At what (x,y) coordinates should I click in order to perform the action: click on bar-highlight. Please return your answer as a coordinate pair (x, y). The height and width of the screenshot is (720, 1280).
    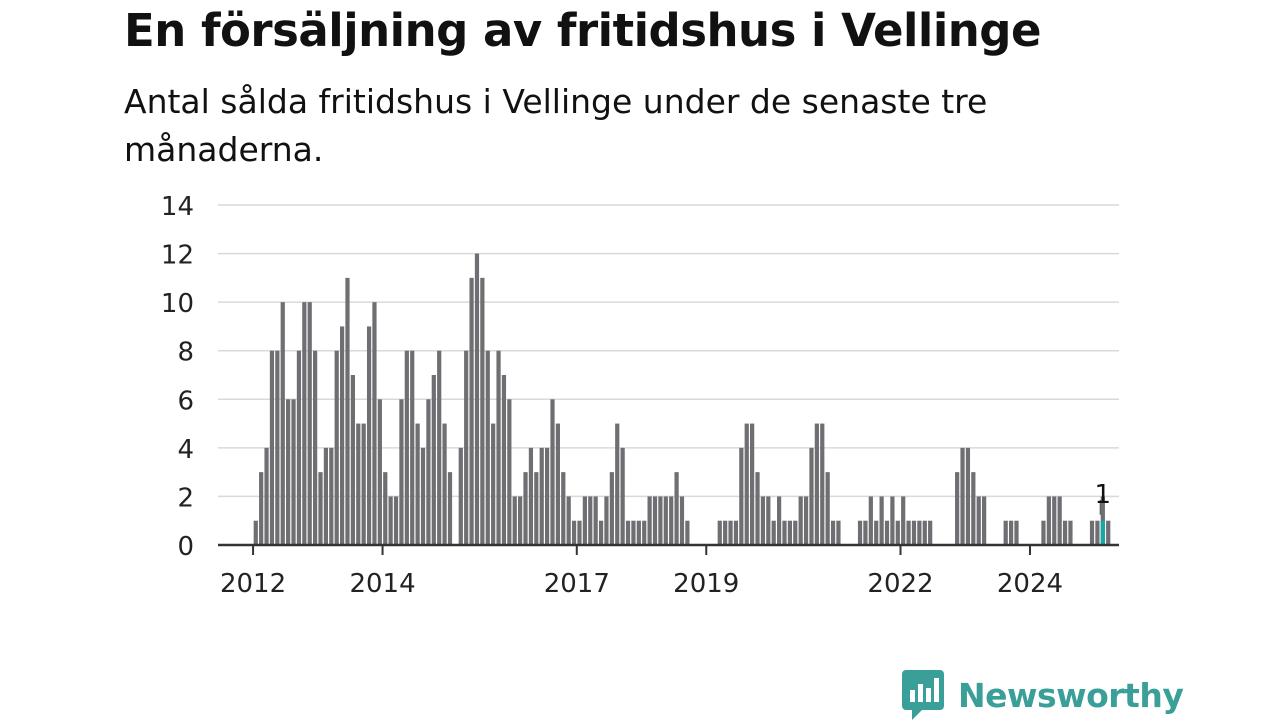
    Looking at the image, I should click on (1102, 532).